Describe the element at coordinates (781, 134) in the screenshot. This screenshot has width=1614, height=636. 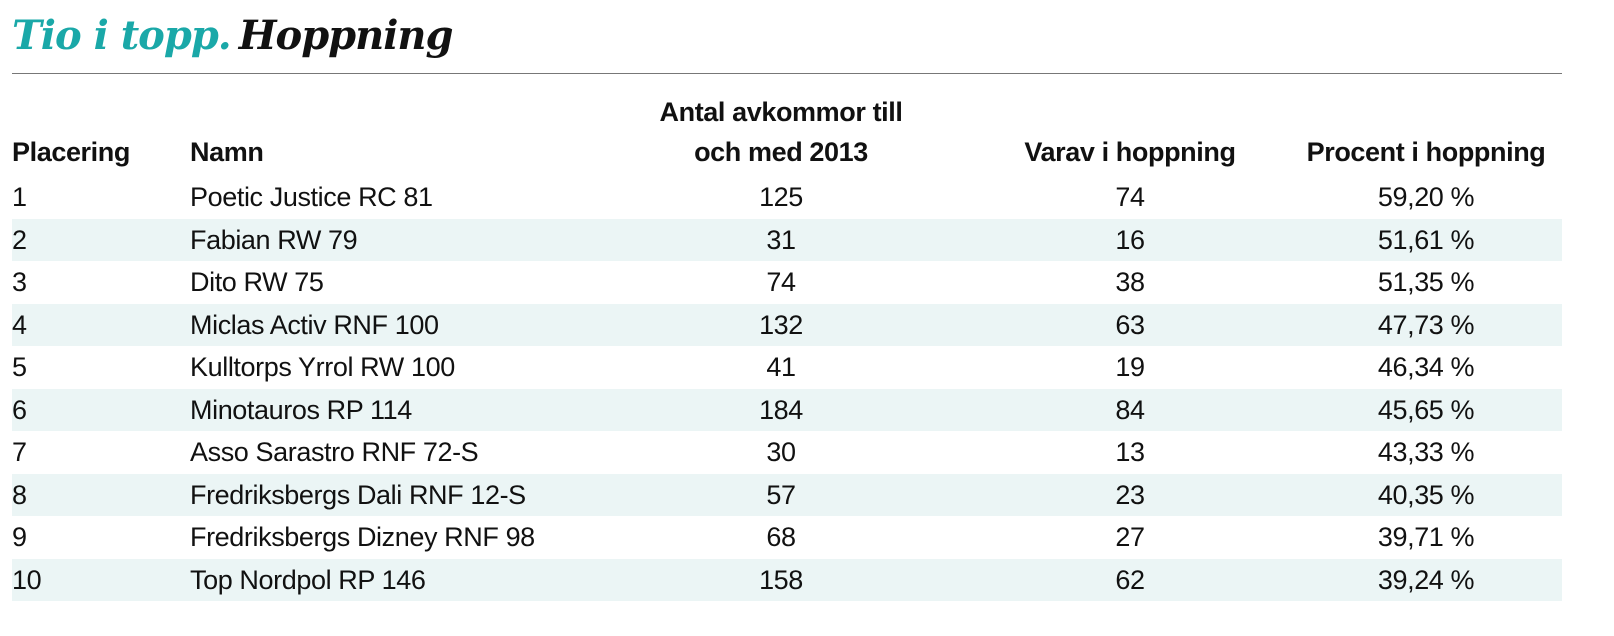
I see `column-header-offspring: Antal avkommor till och med 2013` at that location.